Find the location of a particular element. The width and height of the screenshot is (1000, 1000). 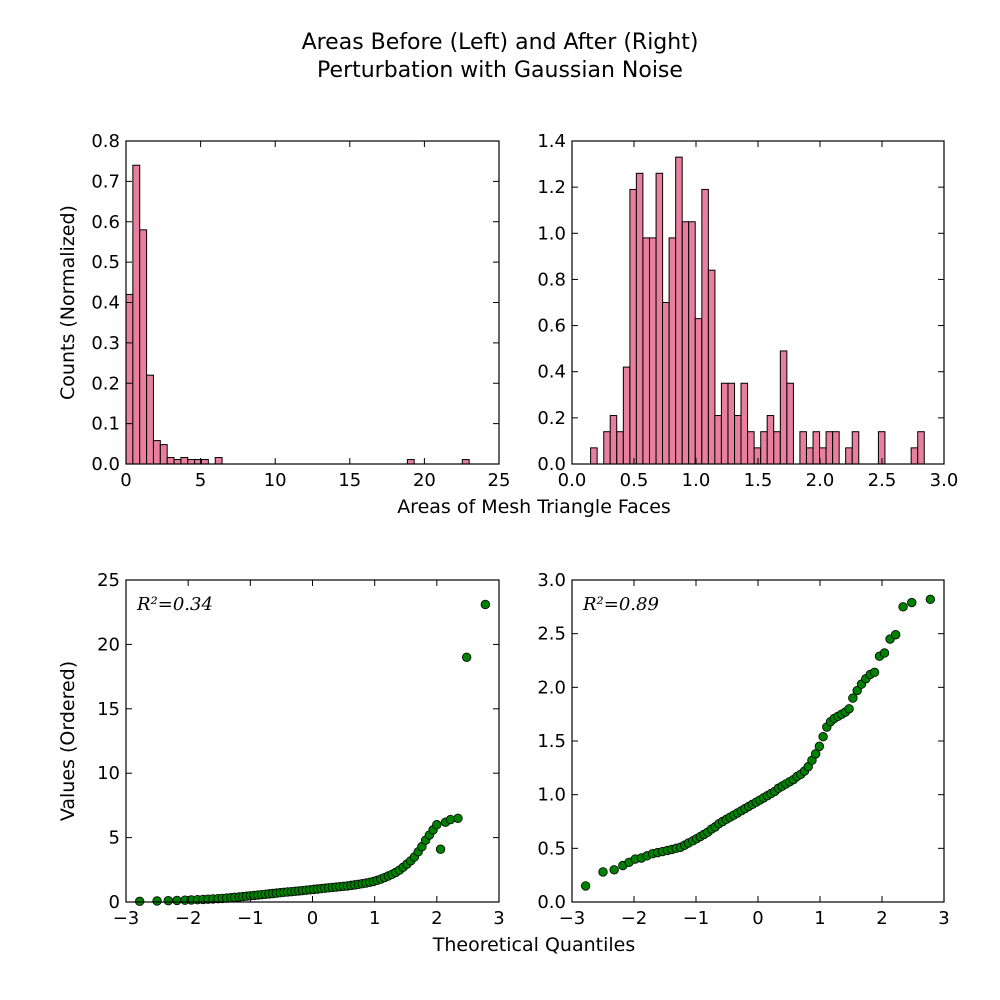

y-tick-label: 0.1 is located at coordinates (105, 424).